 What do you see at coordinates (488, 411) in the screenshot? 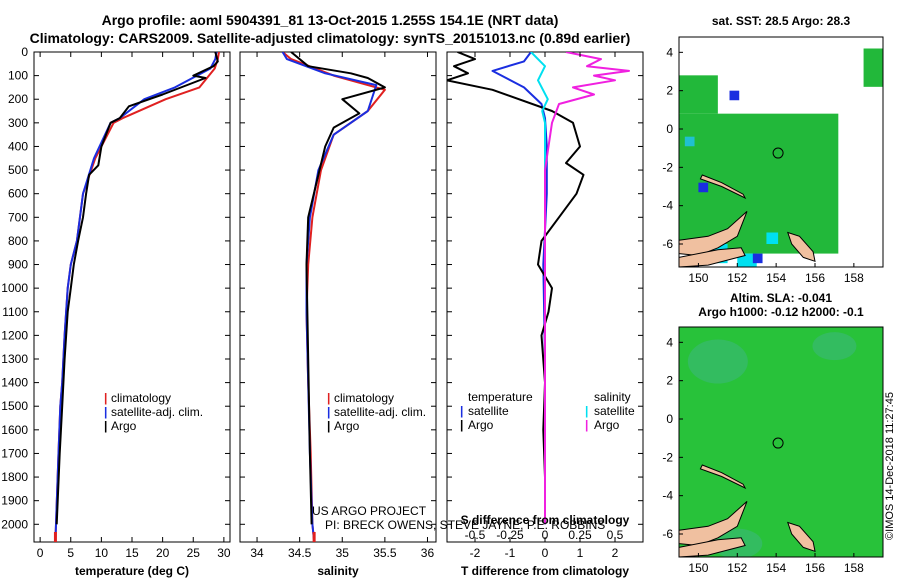
I see `legend-t-satellite: satellite` at bounding box center [488, 411].